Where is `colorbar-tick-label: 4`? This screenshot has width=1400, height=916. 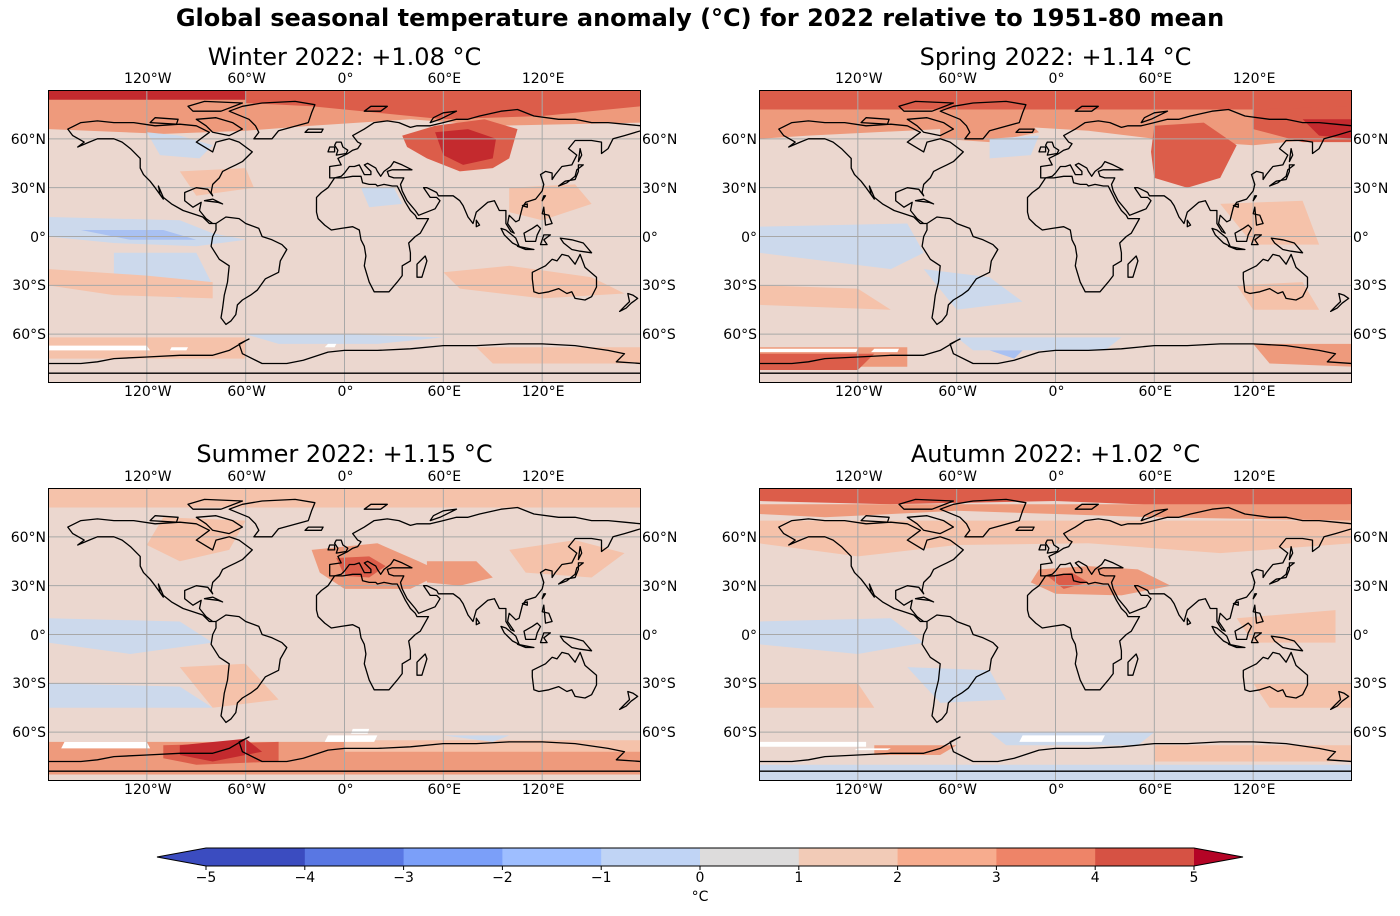
colorbar-tick-label: 4 is located at coordinates (1095, 878).